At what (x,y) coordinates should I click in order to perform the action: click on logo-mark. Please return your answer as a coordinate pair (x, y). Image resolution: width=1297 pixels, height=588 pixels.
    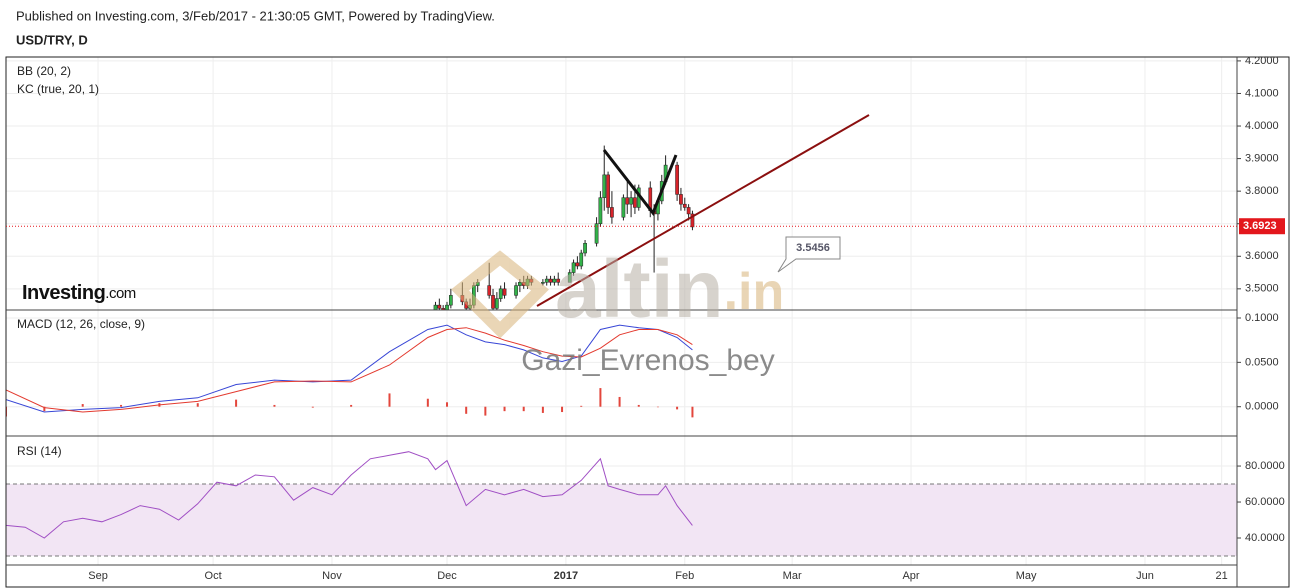
    Looking at the image, I should click on (500, 294).